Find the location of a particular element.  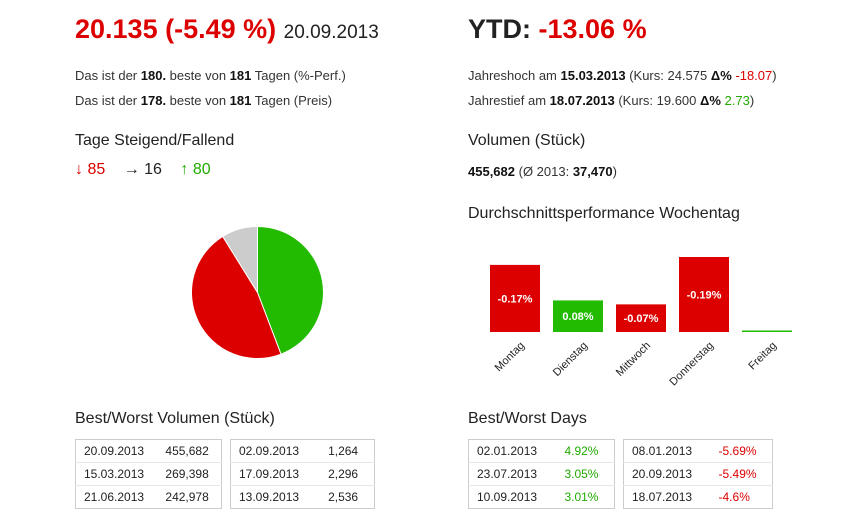

low-delta-value: 2.73 is located at coordinates (737, 100).